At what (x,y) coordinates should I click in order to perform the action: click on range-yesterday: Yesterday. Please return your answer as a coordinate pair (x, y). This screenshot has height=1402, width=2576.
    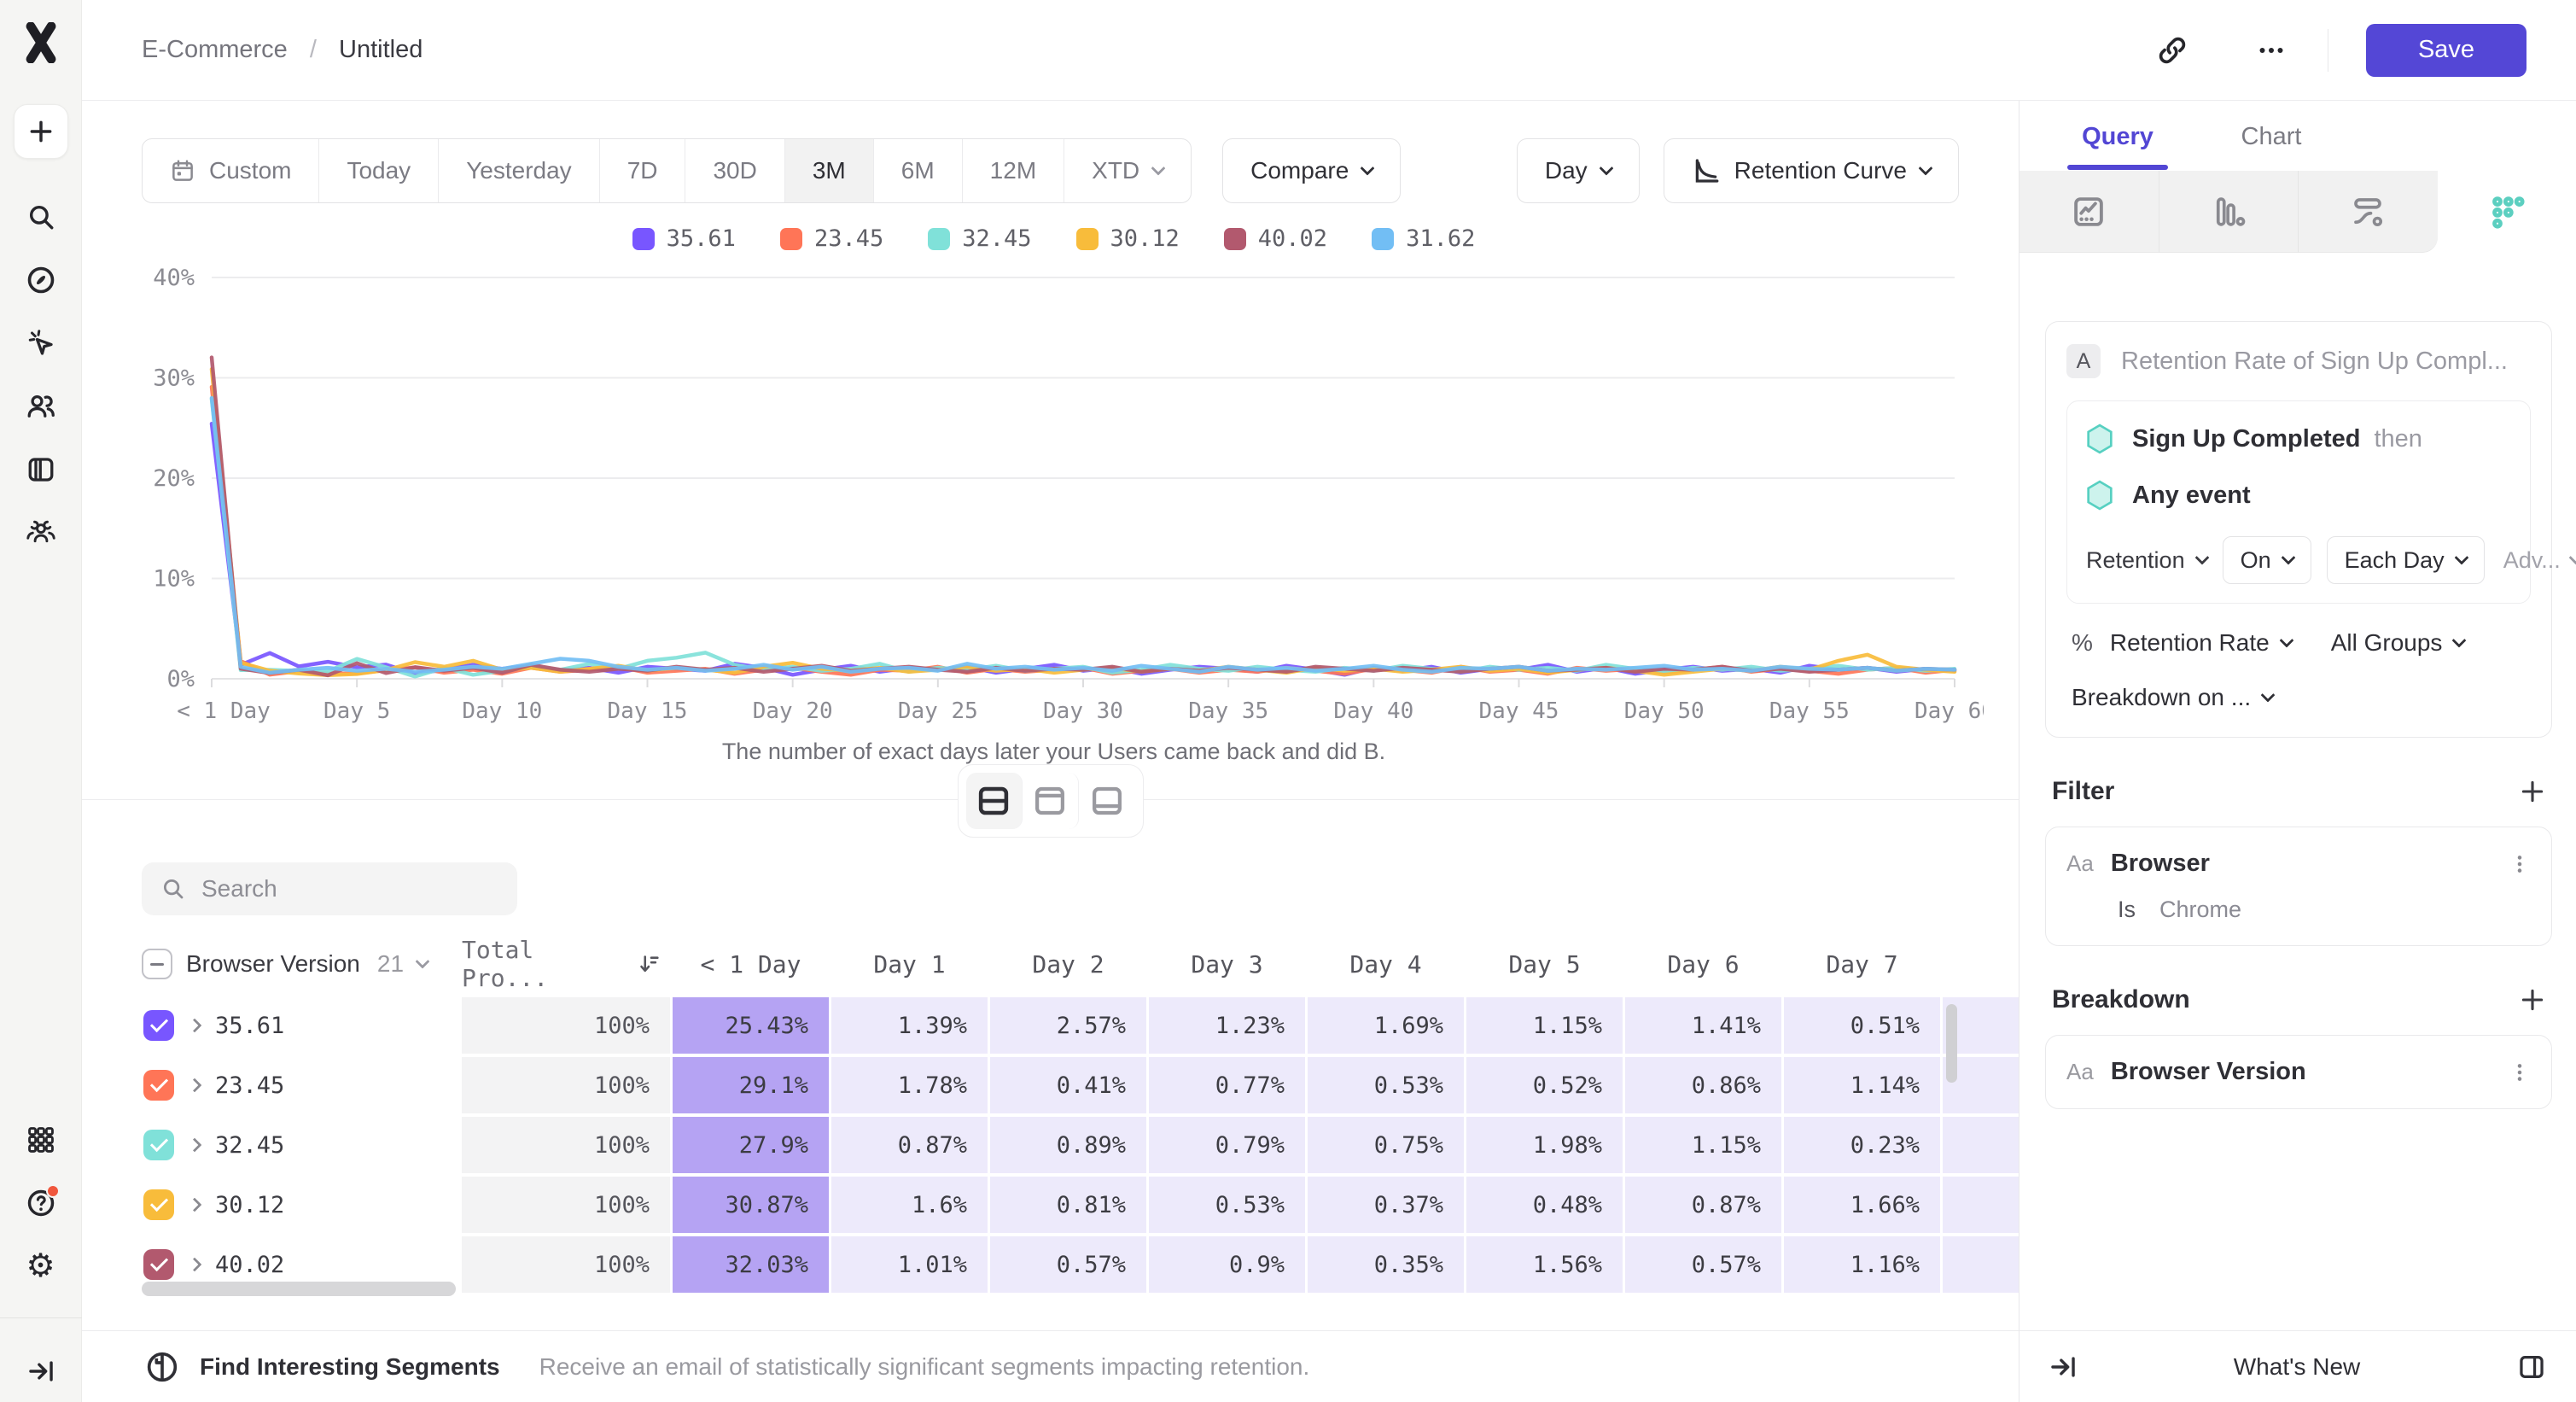
    Looking at the image, I should click on (518, 171).